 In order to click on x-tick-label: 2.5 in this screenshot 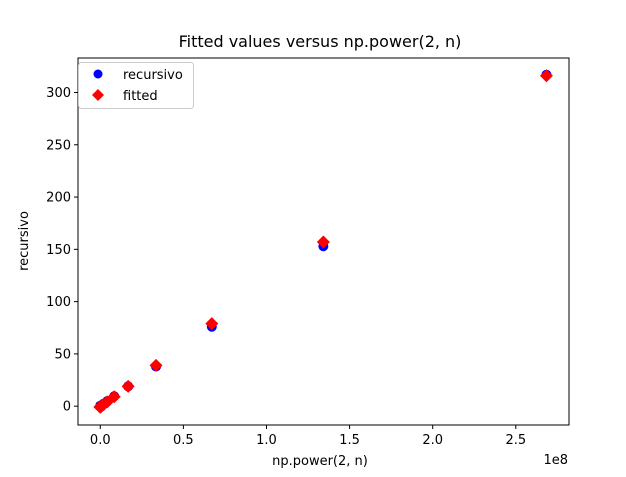, I will do `click(515, 440)`.